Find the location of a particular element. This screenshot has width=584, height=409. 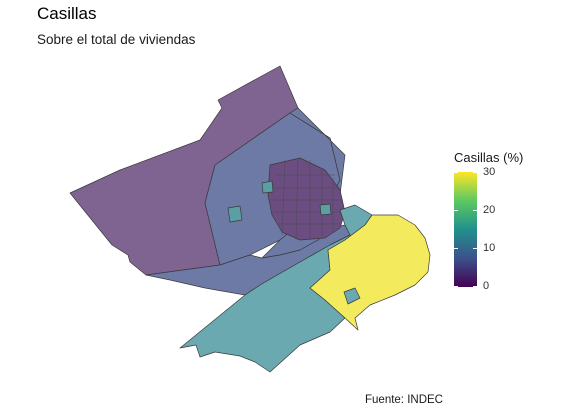

legend-label-20: 20 is located at coordinates (489, 210).